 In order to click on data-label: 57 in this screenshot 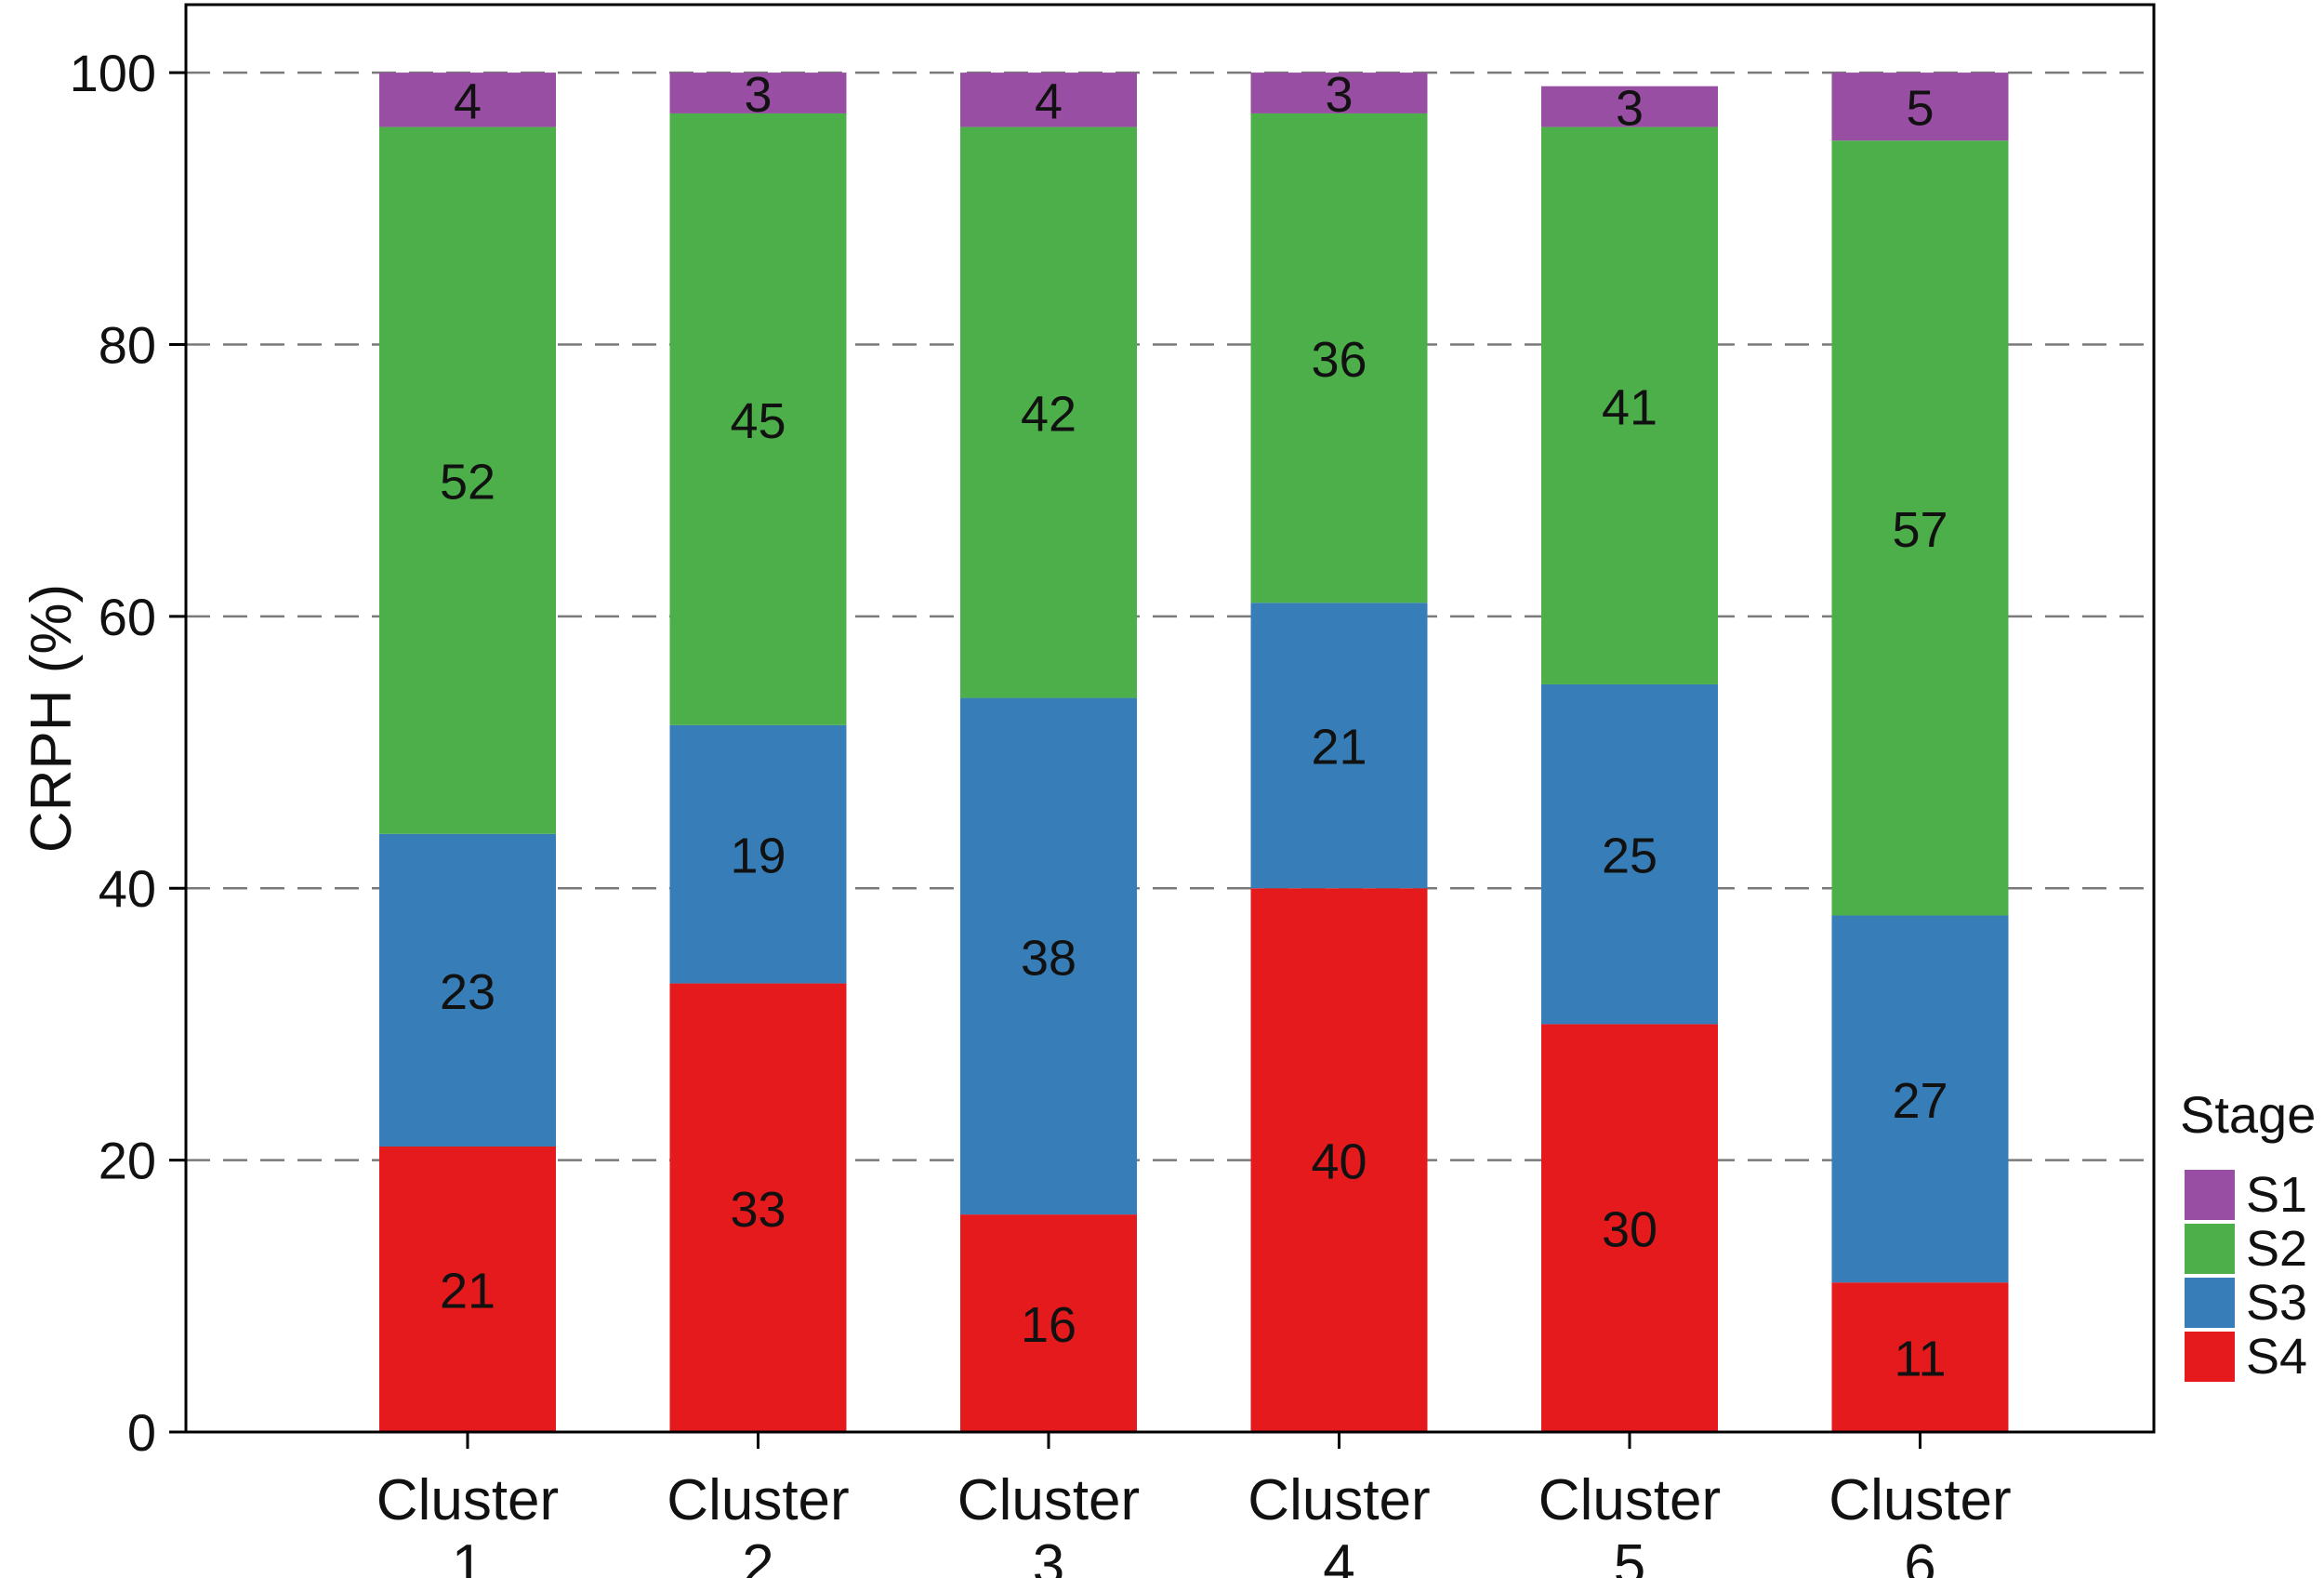, I will do `click(1920, 530)`.